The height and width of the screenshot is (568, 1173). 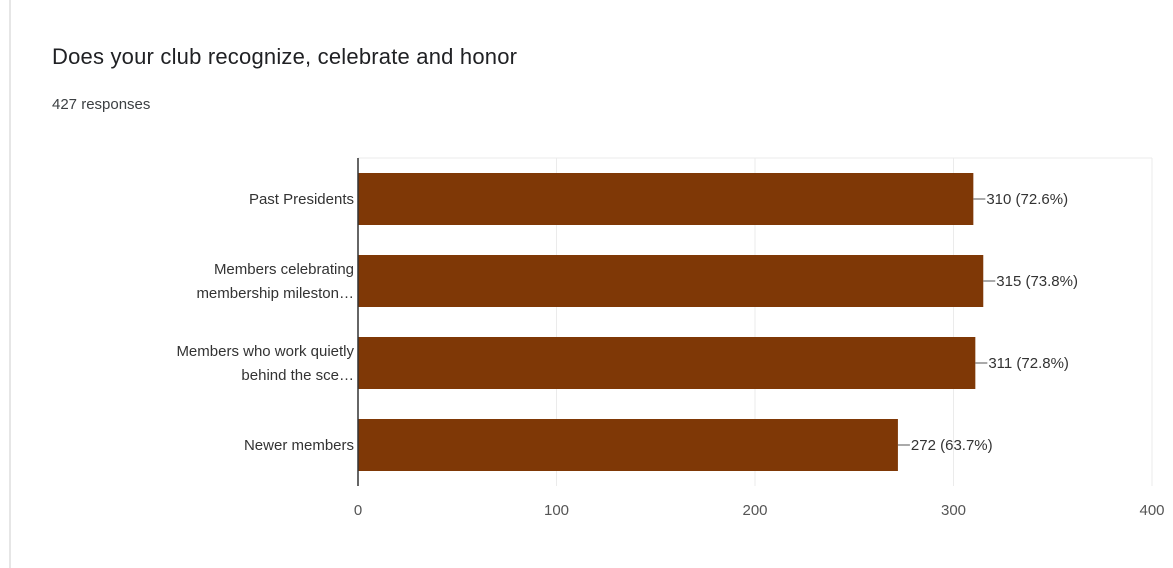 What do you see at coordinates (299, 445) in the screenshot?
I see `category-label: Newer members` at bounding box center [299, 445].